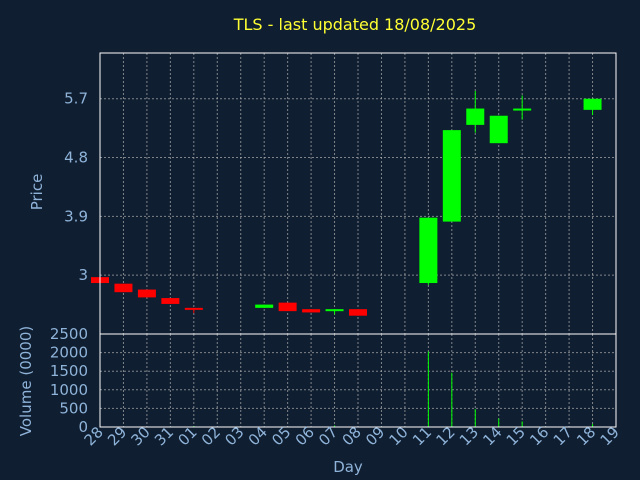  Describe the element at coordinates (348, 467) in the screenshot. I see `x-axis-label: Day` at that location.